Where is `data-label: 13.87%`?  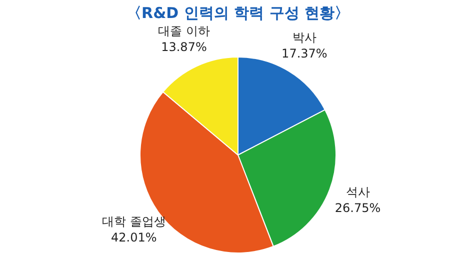 data-label: 13.87% is located at coordinates (184, 47).